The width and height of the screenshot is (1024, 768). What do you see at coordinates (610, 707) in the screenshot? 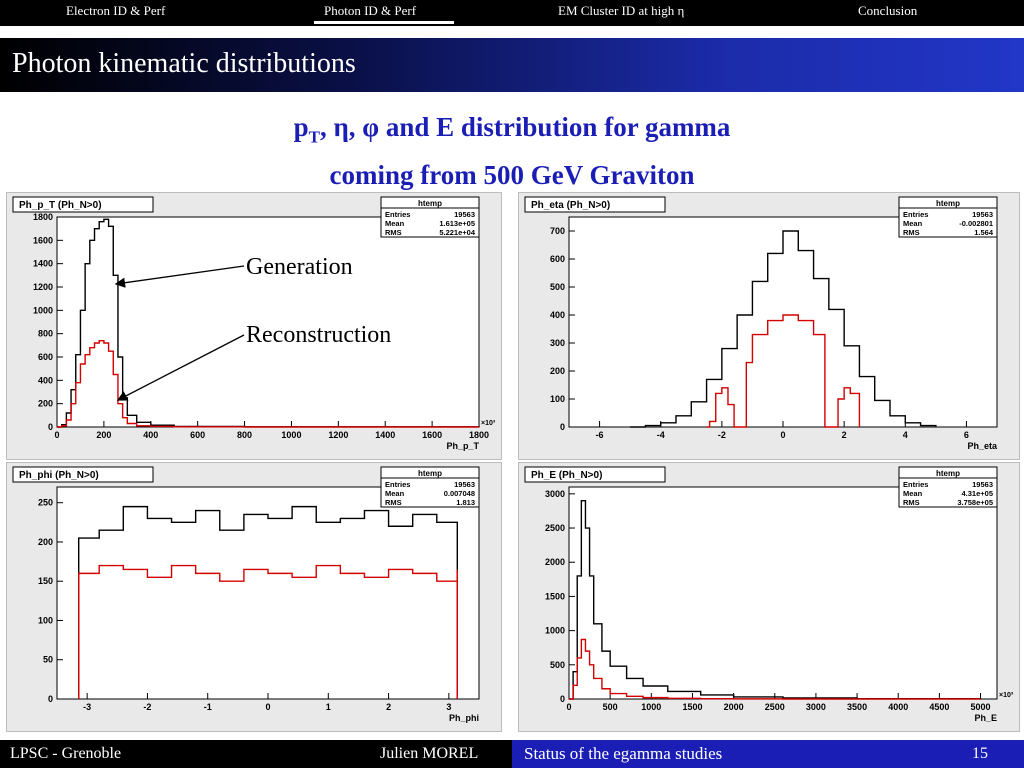
I see `x-tick-label: 500` at bounding box center [610, 707].